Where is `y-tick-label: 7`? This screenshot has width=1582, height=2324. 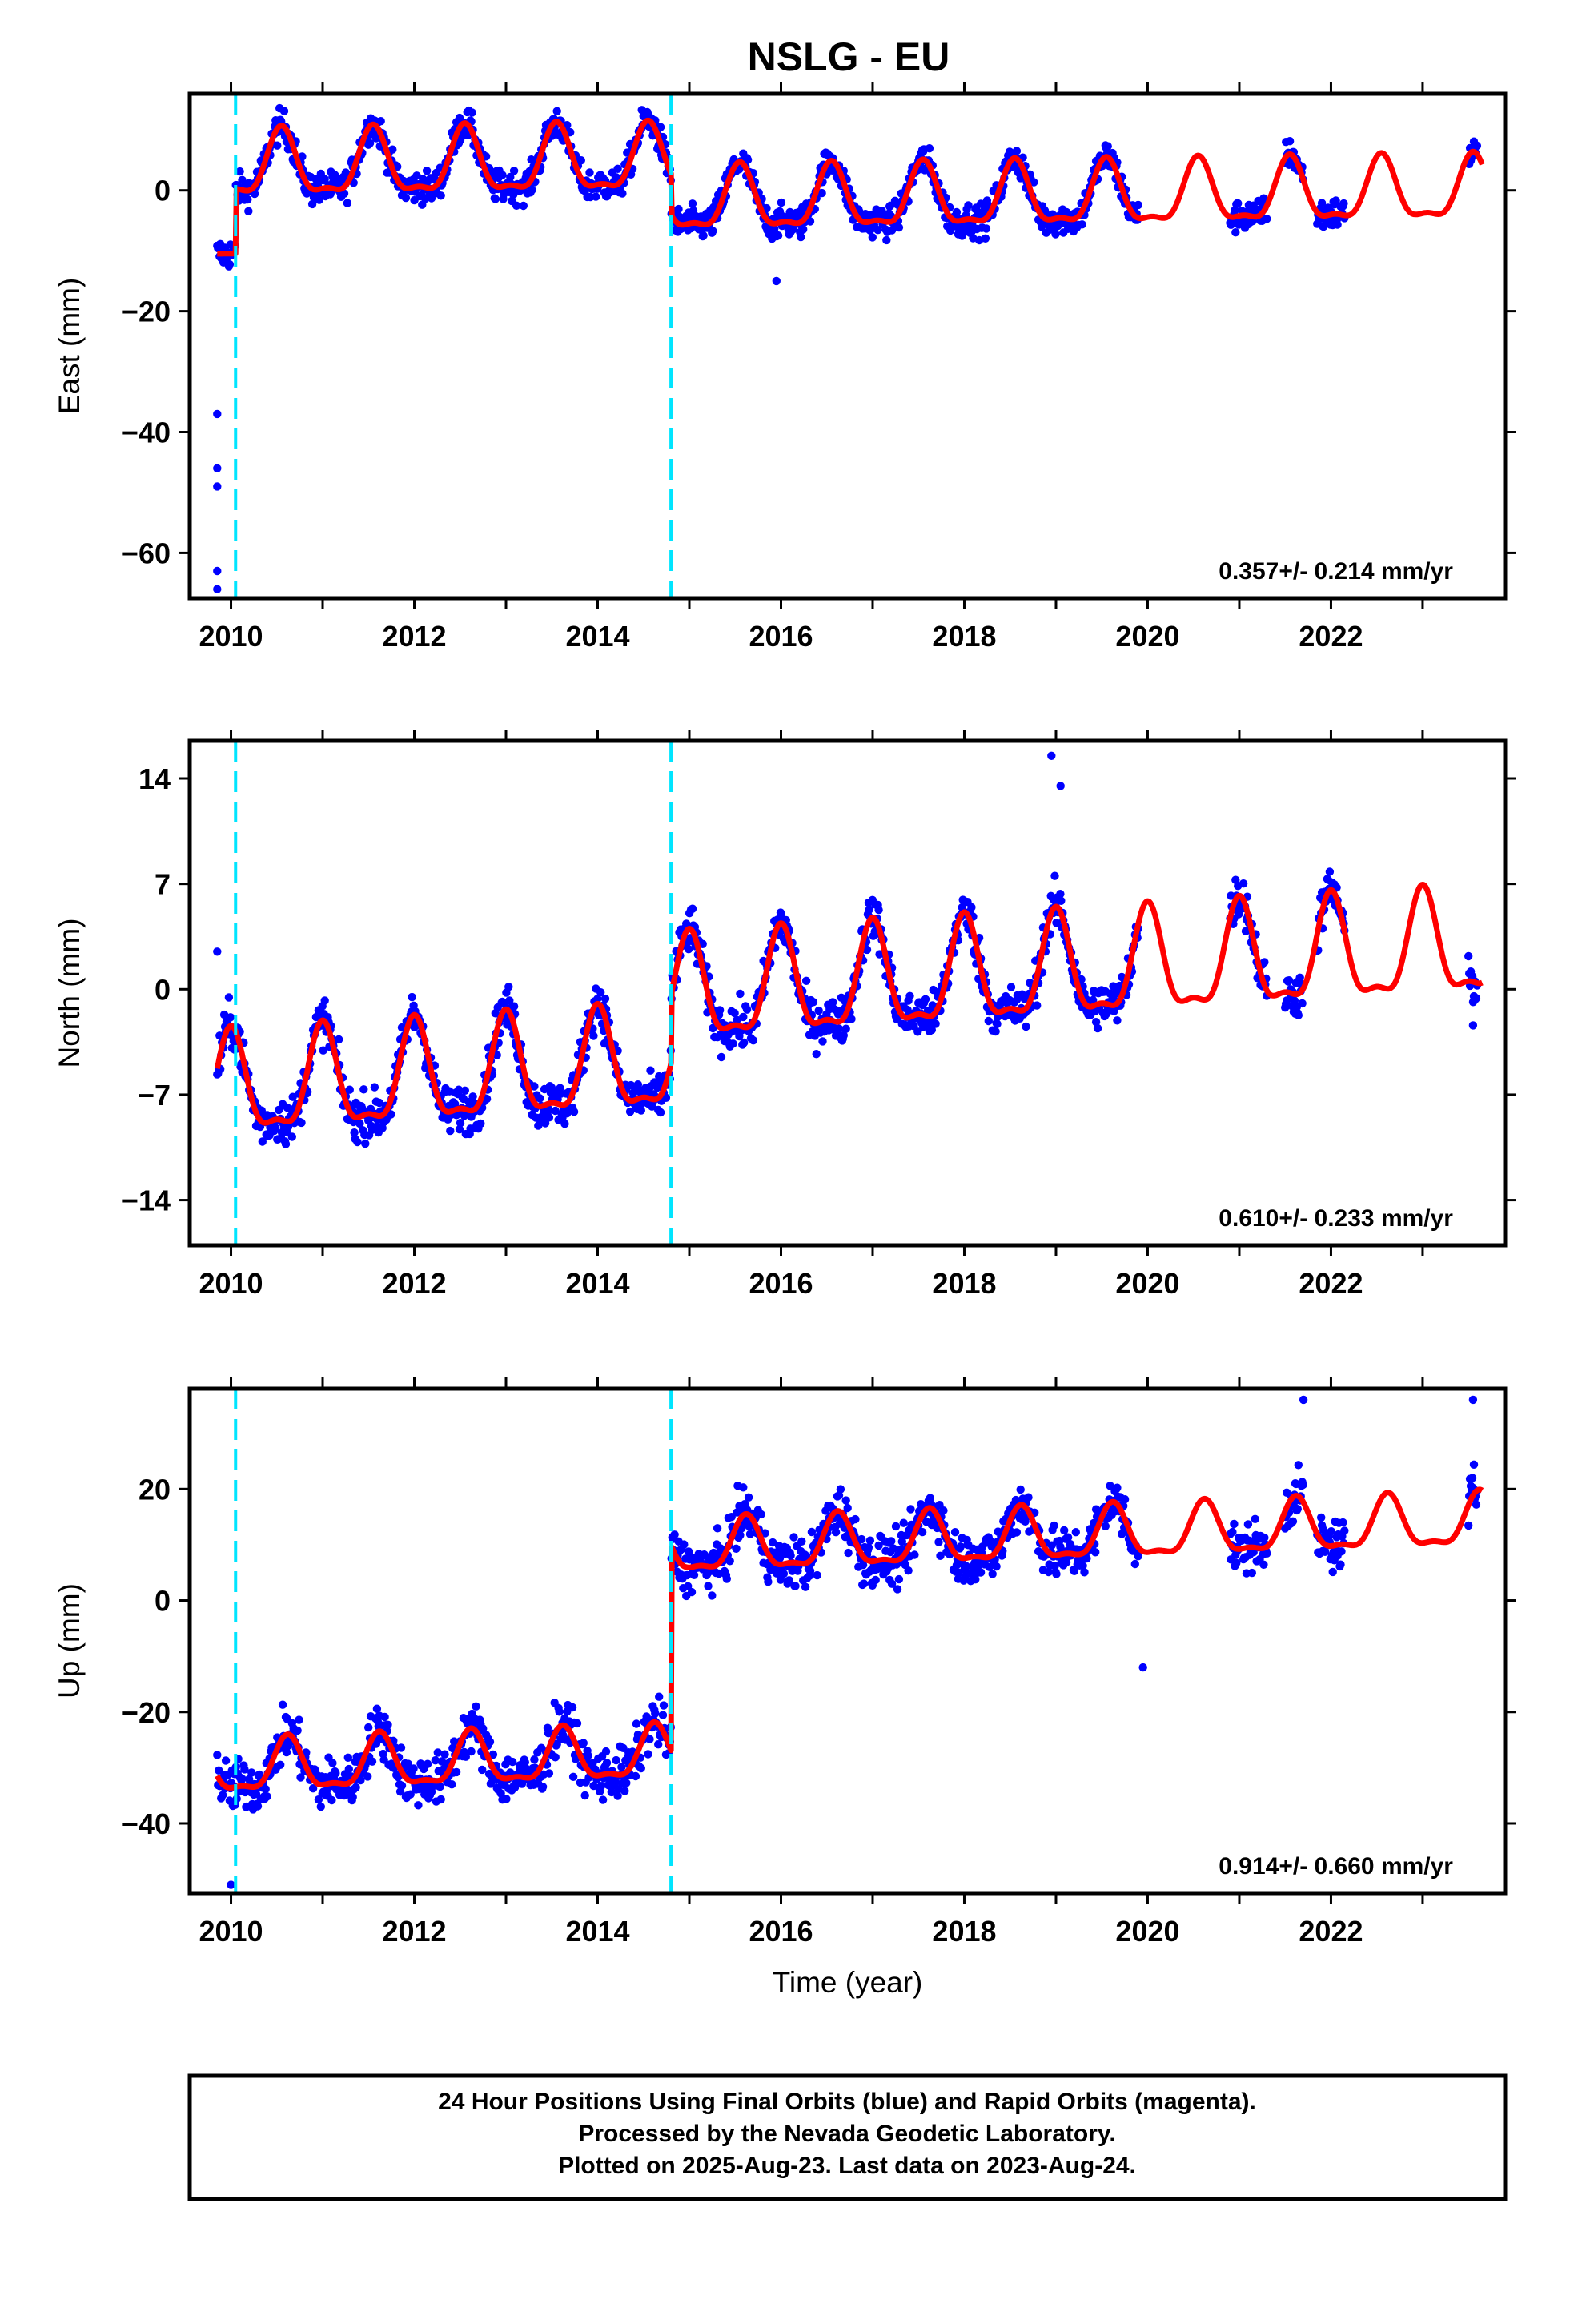
y-tick-label: 7 is located at coordinates (163, 884).